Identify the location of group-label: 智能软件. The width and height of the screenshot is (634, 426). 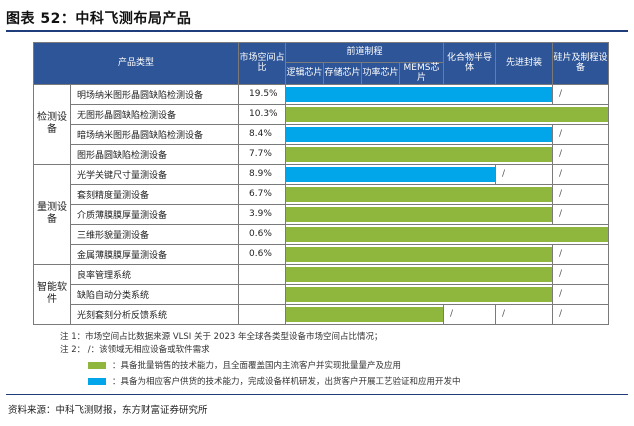
(52, 294).